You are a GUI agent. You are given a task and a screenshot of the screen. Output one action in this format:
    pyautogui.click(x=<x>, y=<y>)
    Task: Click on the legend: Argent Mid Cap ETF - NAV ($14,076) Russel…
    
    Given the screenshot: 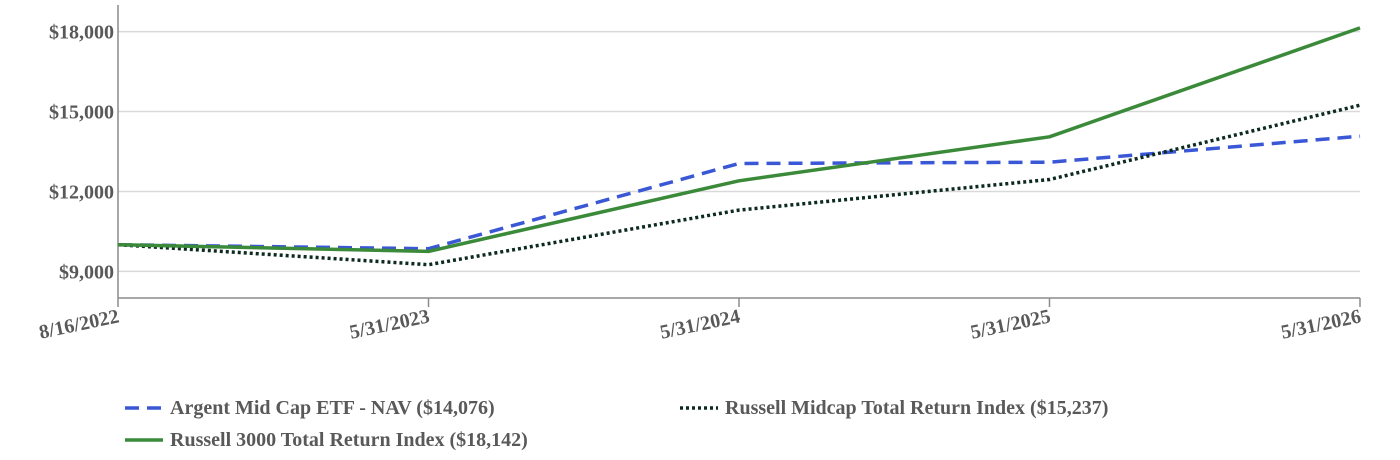 What is the action you would take?
    pyautogui.click(x=616, y=424)
    